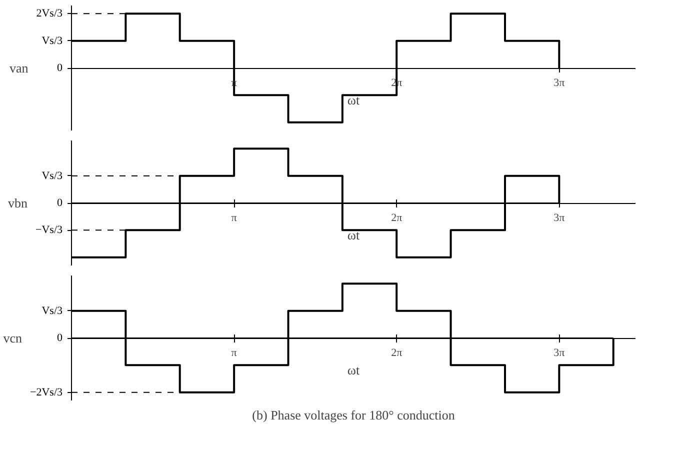  I want to click on text: (b) Phase voltages for 180° conduction, so click(354, 415).